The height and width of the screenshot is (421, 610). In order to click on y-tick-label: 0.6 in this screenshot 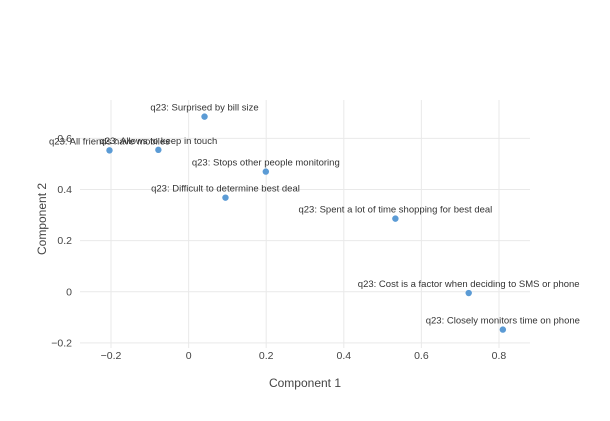, I will do `click(64, 139)`.